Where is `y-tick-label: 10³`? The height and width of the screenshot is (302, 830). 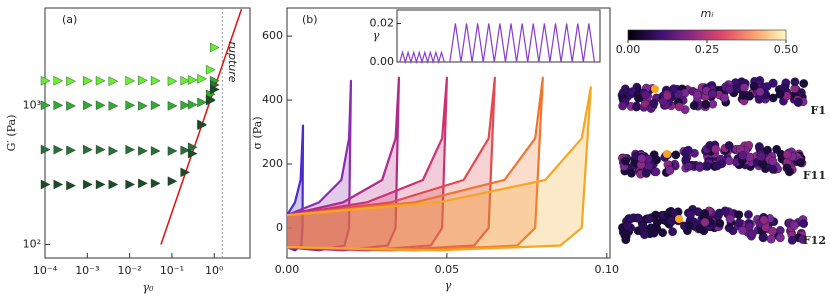 y-tick-label: 10³ is located at coordinates (32, 104).